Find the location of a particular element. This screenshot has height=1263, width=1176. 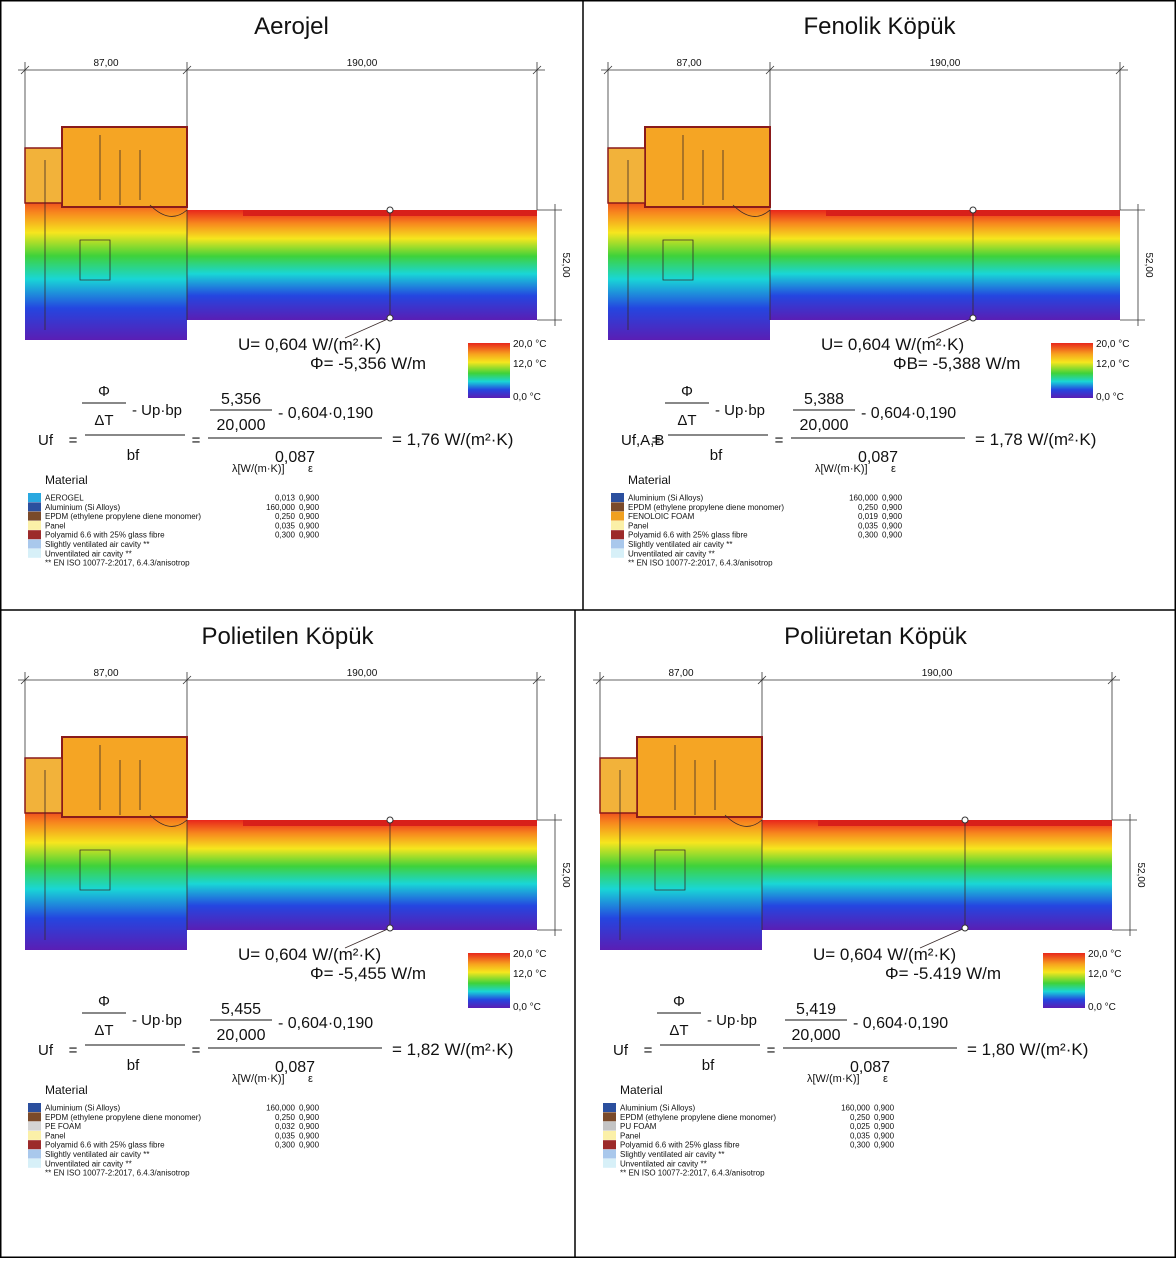

material-lambda: 0,013 is located at coordinates (285, 498).